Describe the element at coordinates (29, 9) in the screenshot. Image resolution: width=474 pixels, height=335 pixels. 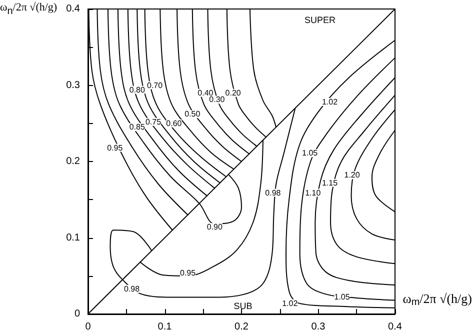
I see `y-axis-title: ωn/2π √(h/g)` at that location.